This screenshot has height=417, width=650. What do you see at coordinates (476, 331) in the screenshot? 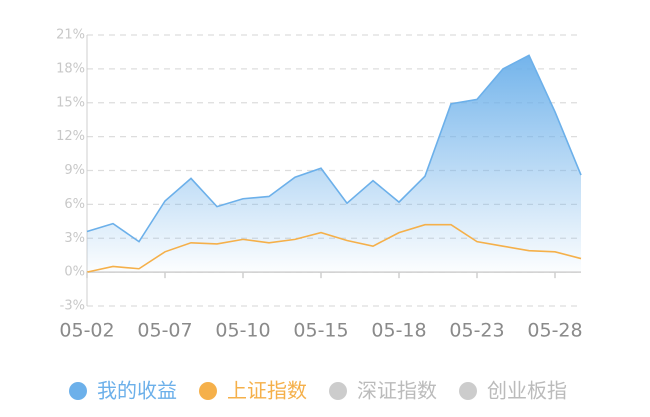
I see `x-tick-label: 05-23` at bounding box center [476, 331].